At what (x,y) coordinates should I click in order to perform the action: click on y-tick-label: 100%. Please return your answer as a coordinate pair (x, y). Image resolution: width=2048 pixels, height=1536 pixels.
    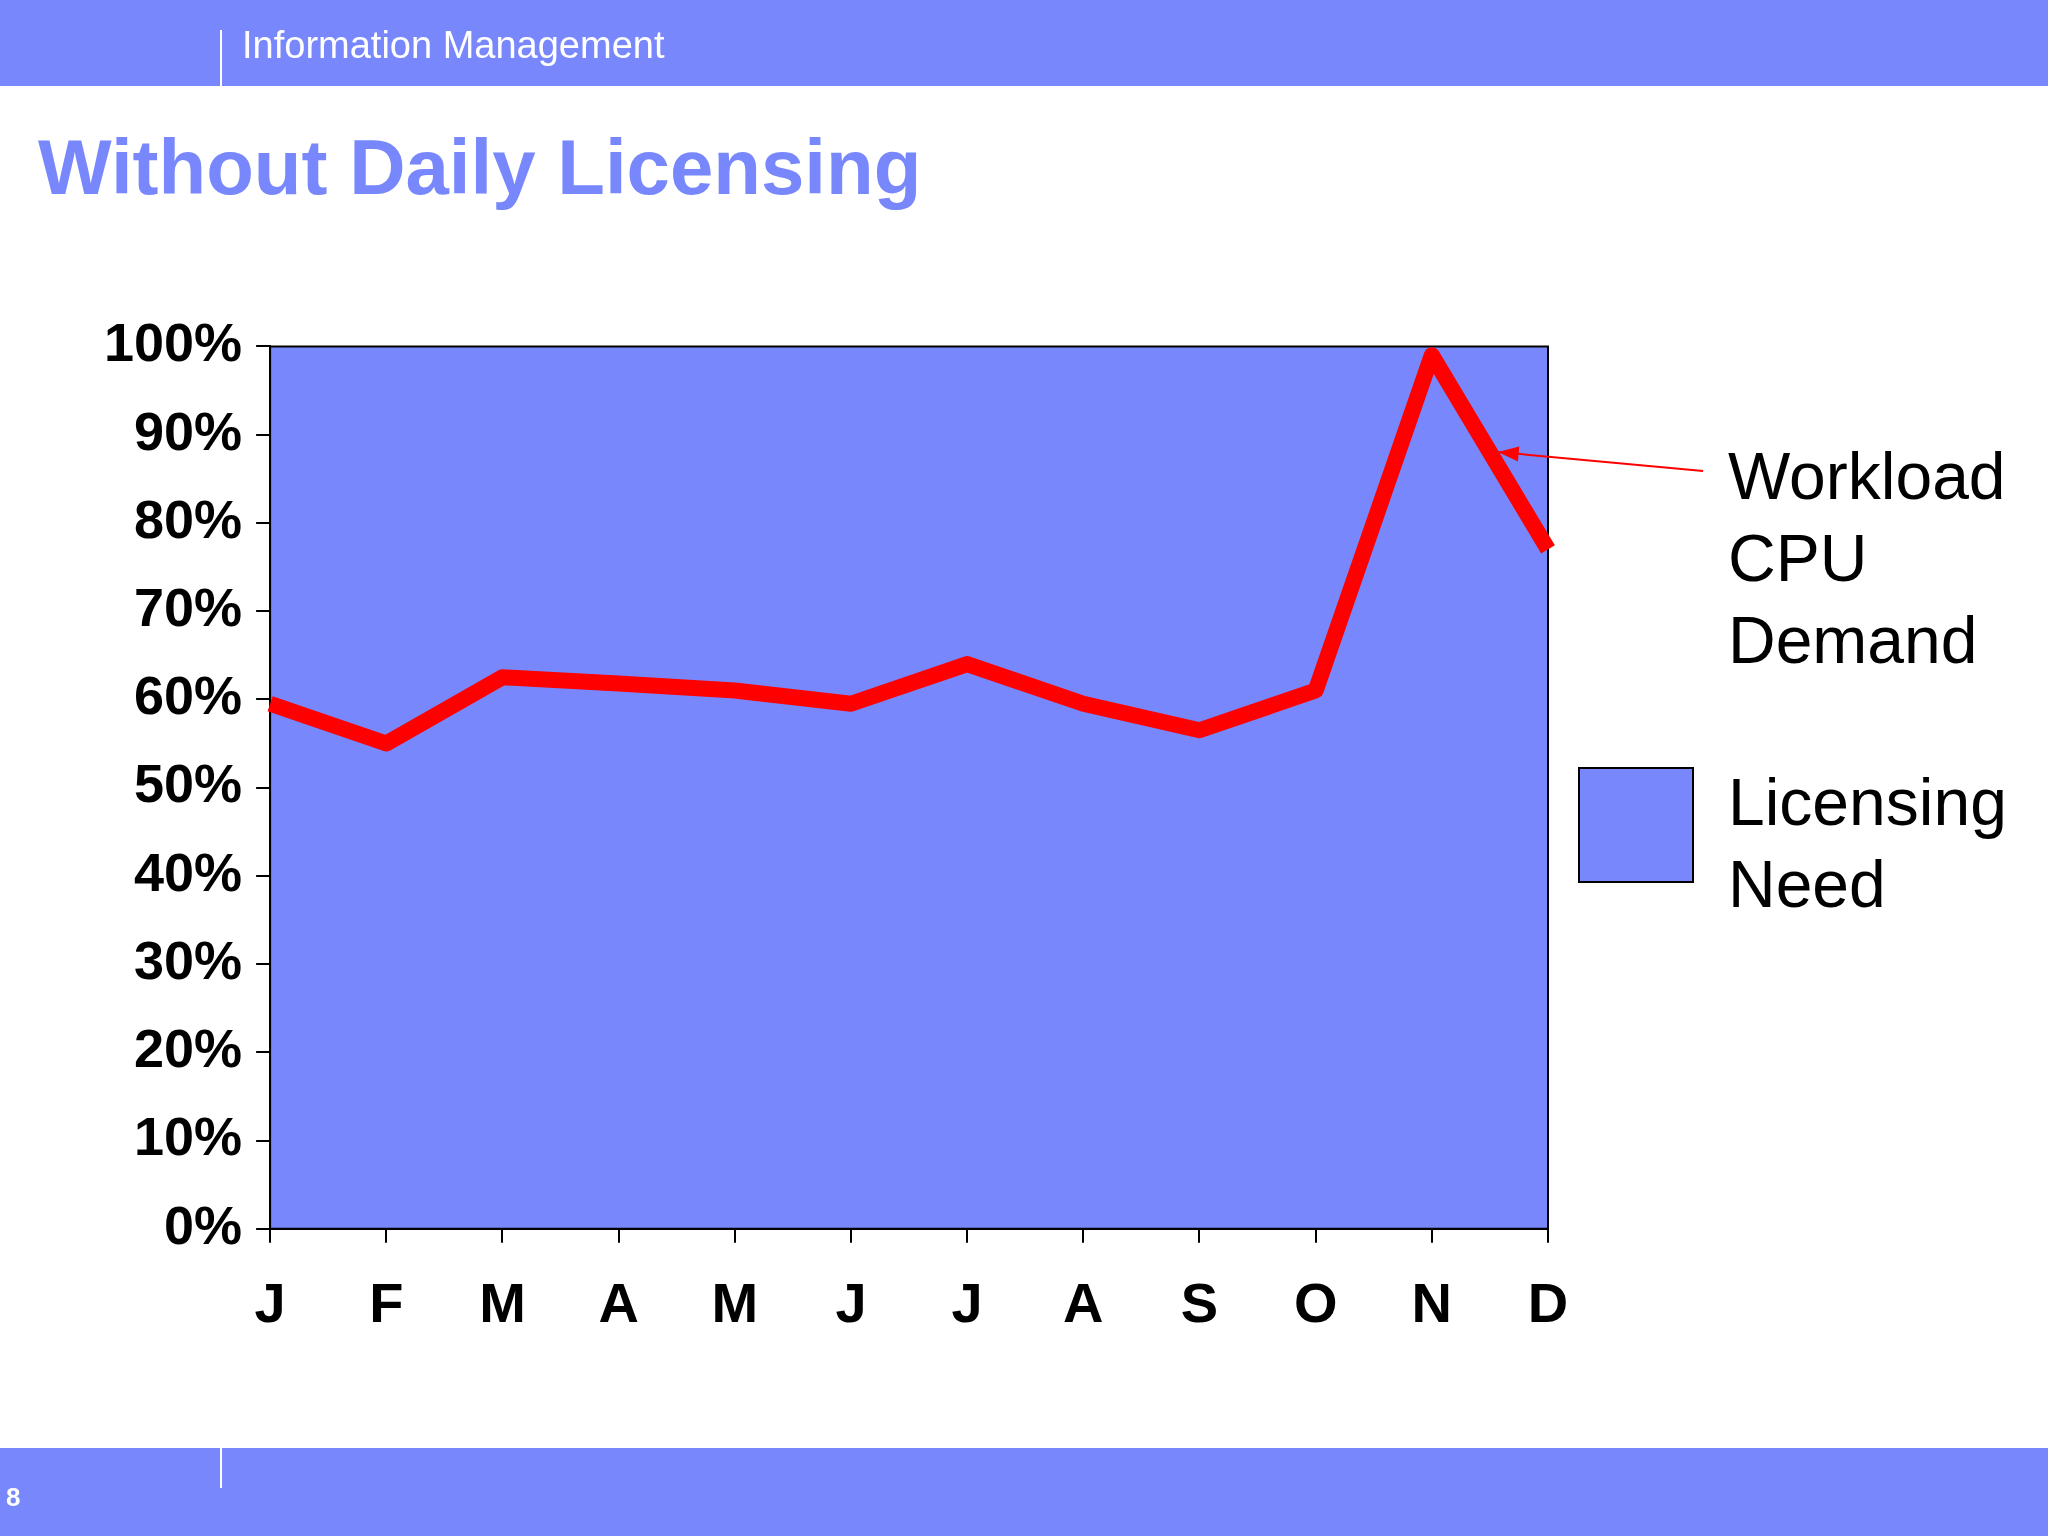
    Looking at the image, I should click on (173, 342).